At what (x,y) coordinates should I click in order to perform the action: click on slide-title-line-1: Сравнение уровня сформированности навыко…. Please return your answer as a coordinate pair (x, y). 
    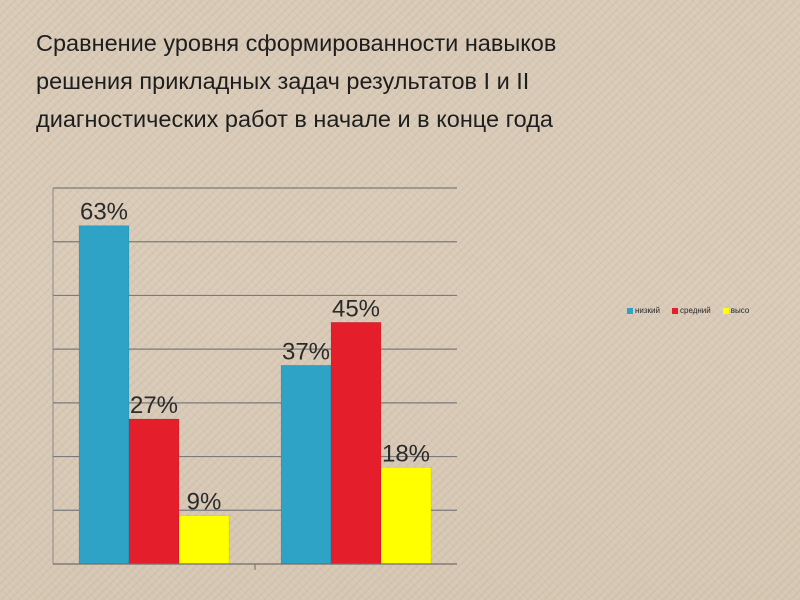
    Looking at the image, I should click on (296, 43).